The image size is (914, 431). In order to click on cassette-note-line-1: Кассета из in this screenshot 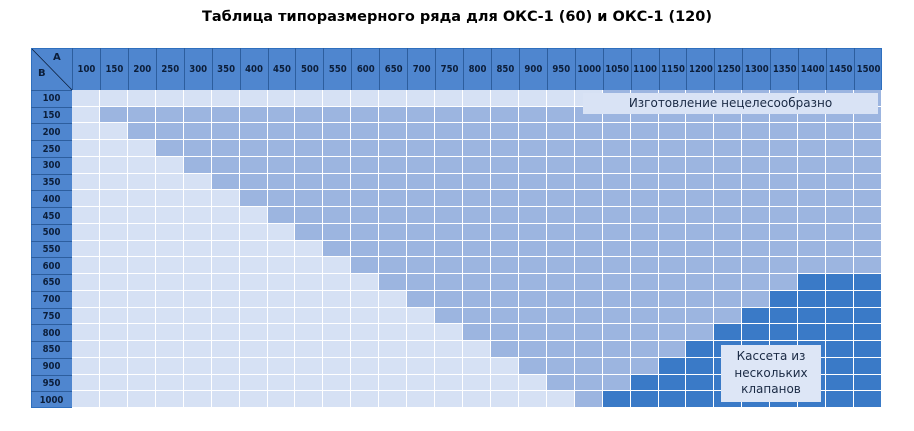, I will do `click(771, 356)`.